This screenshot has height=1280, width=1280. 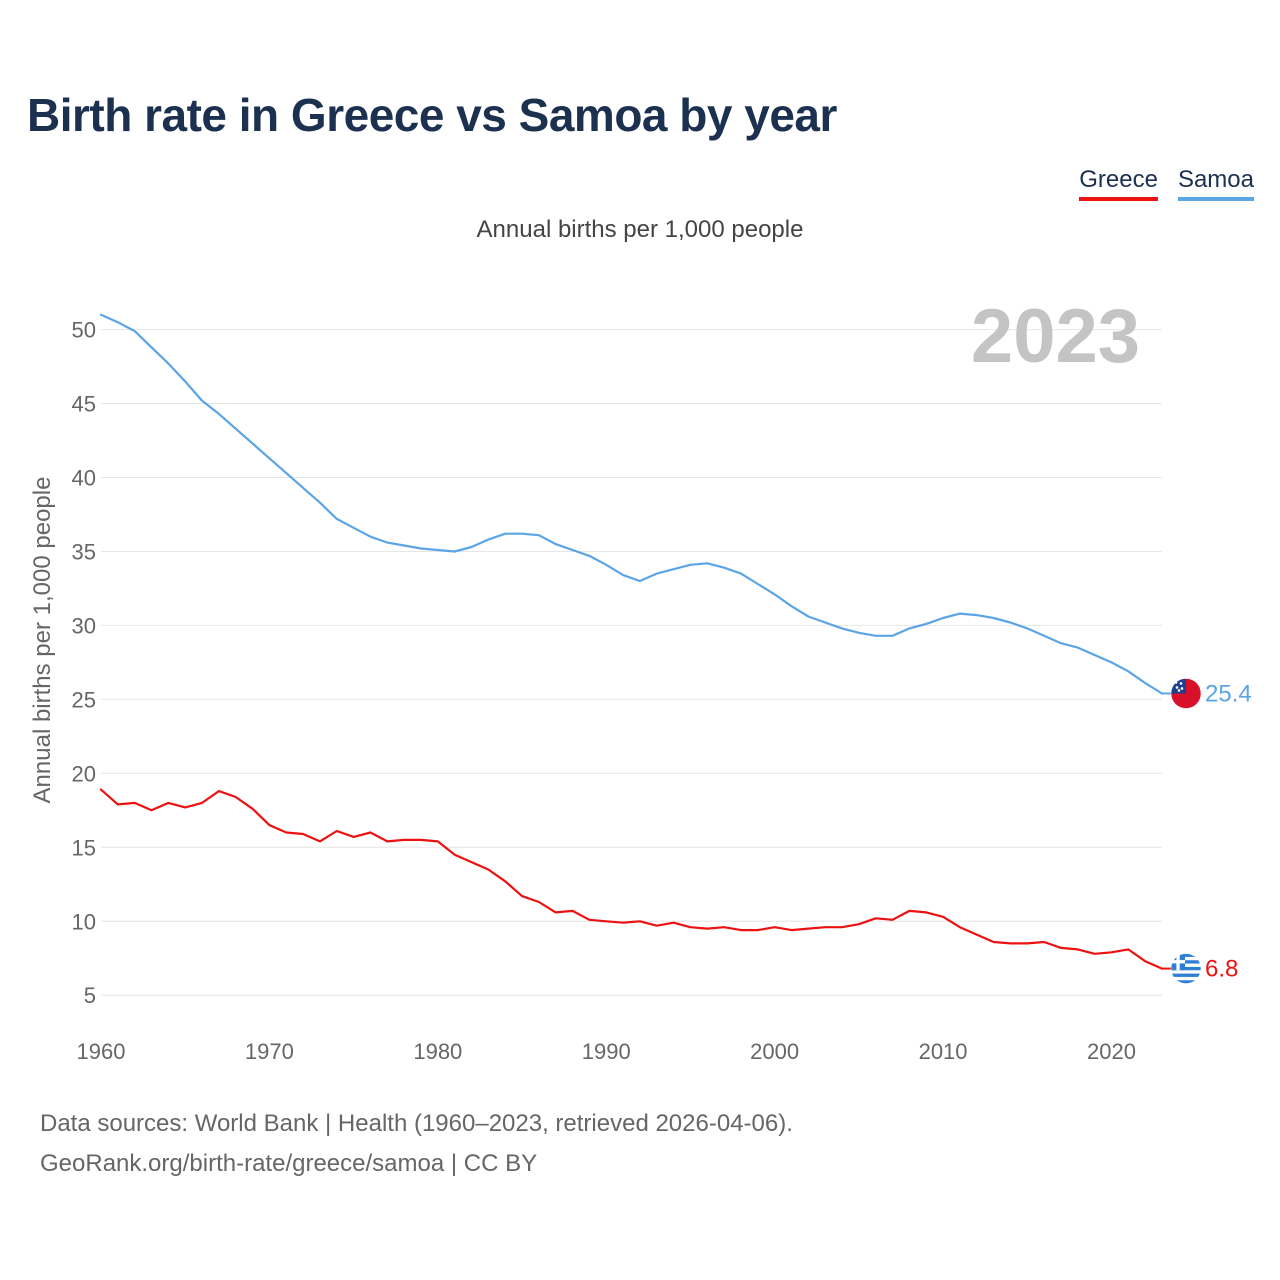 I want to click on y-tick-label-25: 25, so click(x=84, y=699).